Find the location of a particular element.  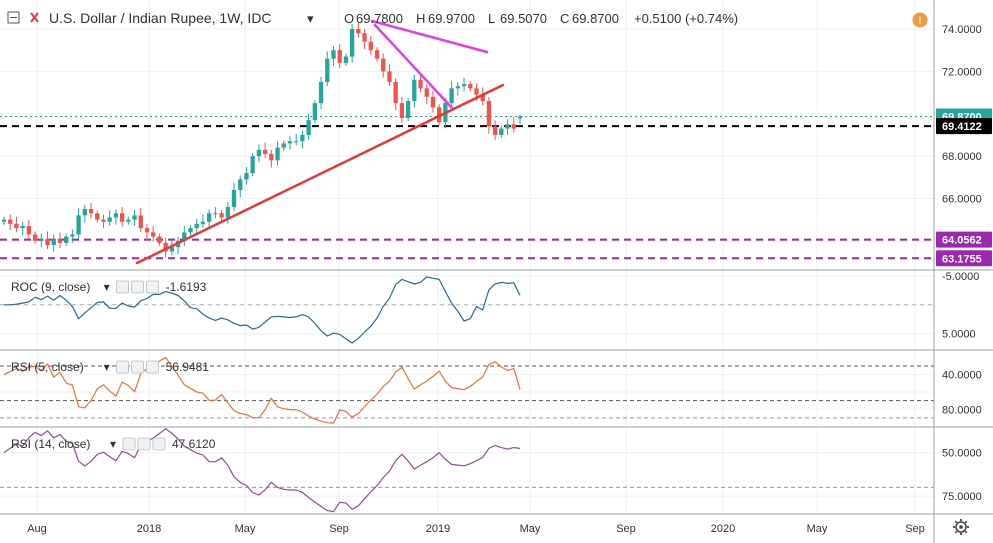

time-tick-label: 2020 is located at coordinates (723, 529).